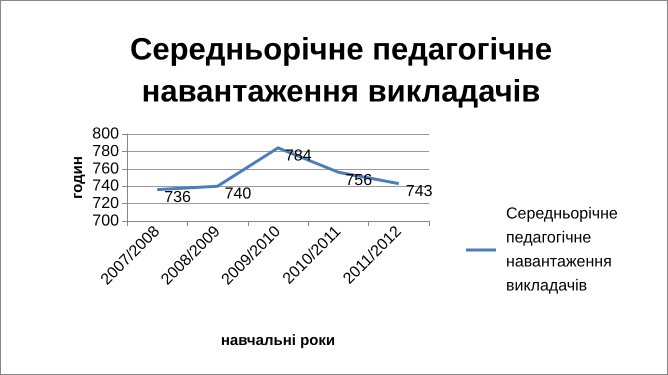  Describe the element at coordinates (106, 134) in the screenshot. I see `y-tick-label: 800` at that location.